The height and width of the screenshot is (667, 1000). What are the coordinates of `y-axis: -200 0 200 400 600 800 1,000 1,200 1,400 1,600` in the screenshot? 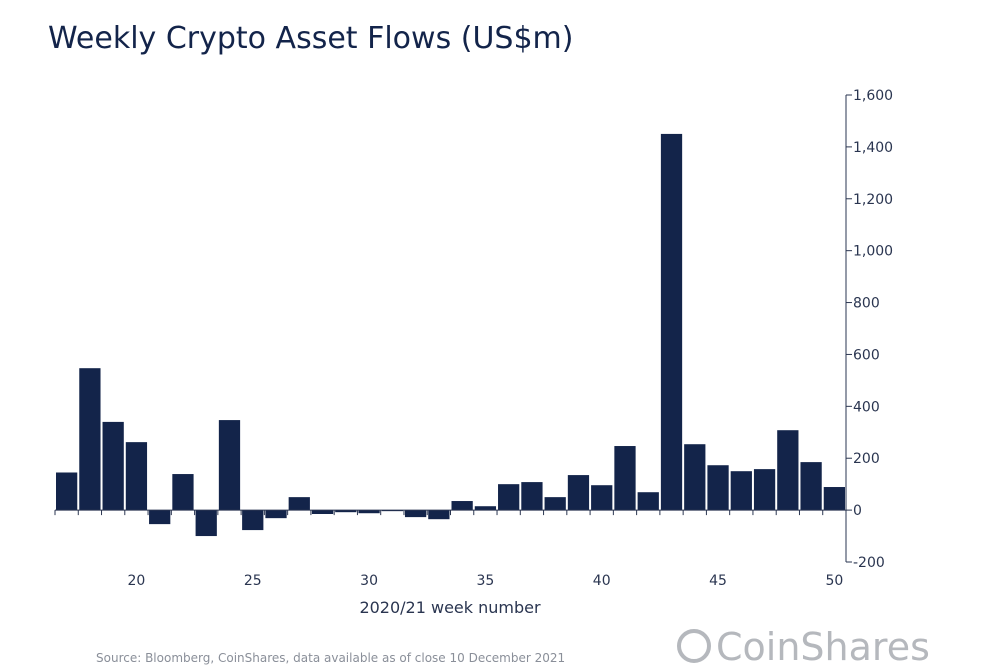 It's located at (869, 329).